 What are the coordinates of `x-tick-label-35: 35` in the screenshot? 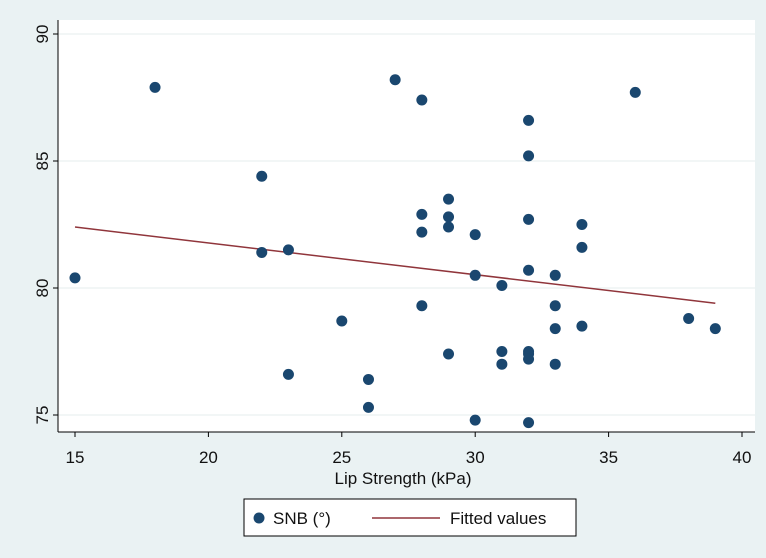 It's located at (608, 457).